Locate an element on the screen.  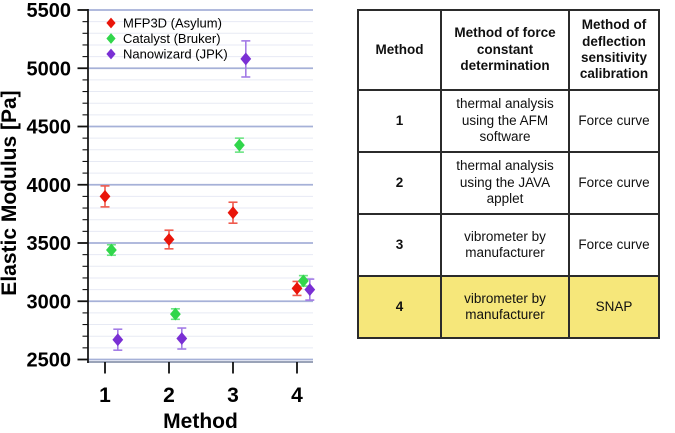
method-cell: 3 is located at coordinates (399, 245).